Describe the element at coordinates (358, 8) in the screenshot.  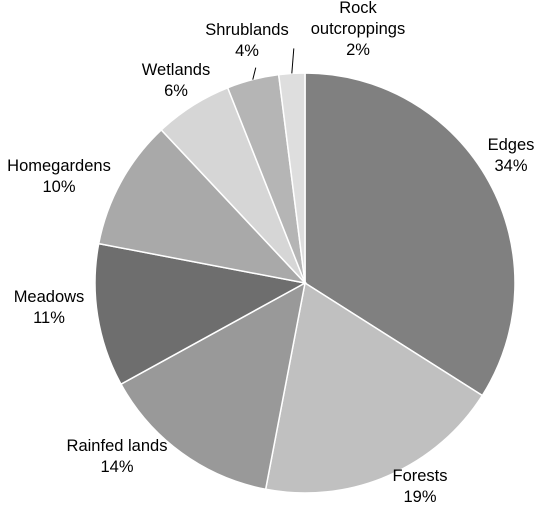
I see `slice-name-label: Rock` at that location.